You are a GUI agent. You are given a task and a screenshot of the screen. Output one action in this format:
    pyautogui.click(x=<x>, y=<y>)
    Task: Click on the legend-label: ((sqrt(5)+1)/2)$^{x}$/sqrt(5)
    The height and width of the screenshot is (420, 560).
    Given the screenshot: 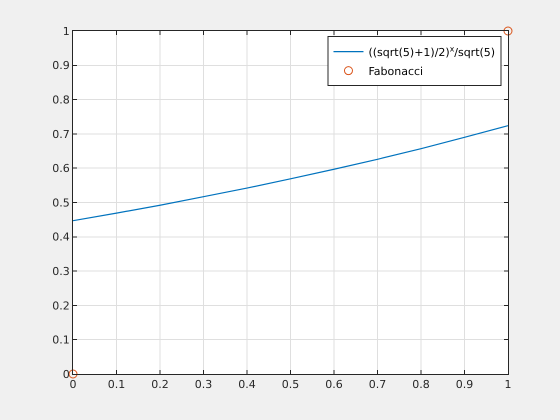 What is the action you would take?
    pyautogui.click(x=432, y=51)
    